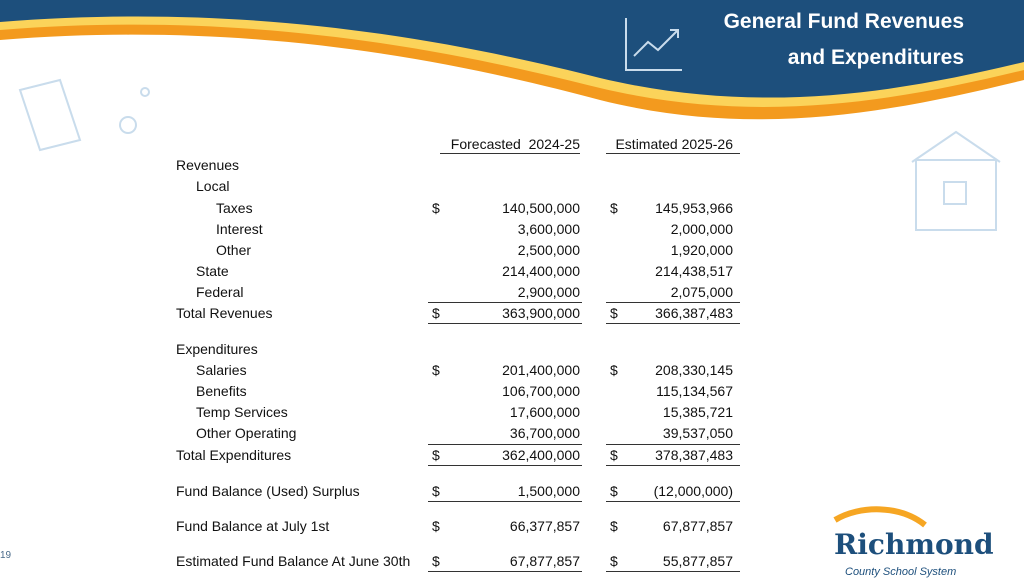  What do you see at coordinates (548, 250) in the screenshot?
I see `amount: 2,500,000` at bounding box center [548, 250].